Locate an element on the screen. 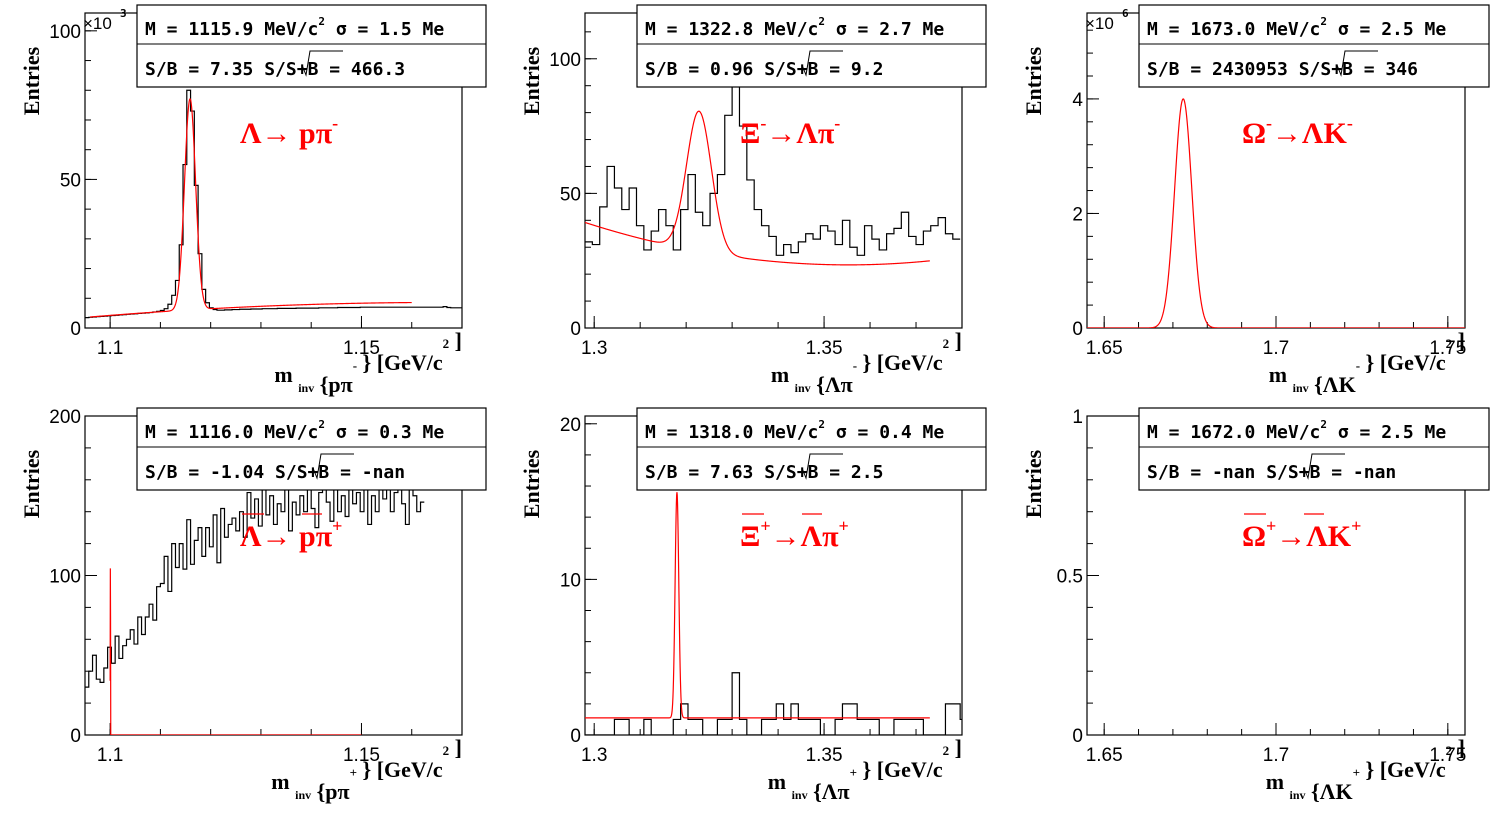  x-label-part: {ΛK is located at coordinates (1329, 791).